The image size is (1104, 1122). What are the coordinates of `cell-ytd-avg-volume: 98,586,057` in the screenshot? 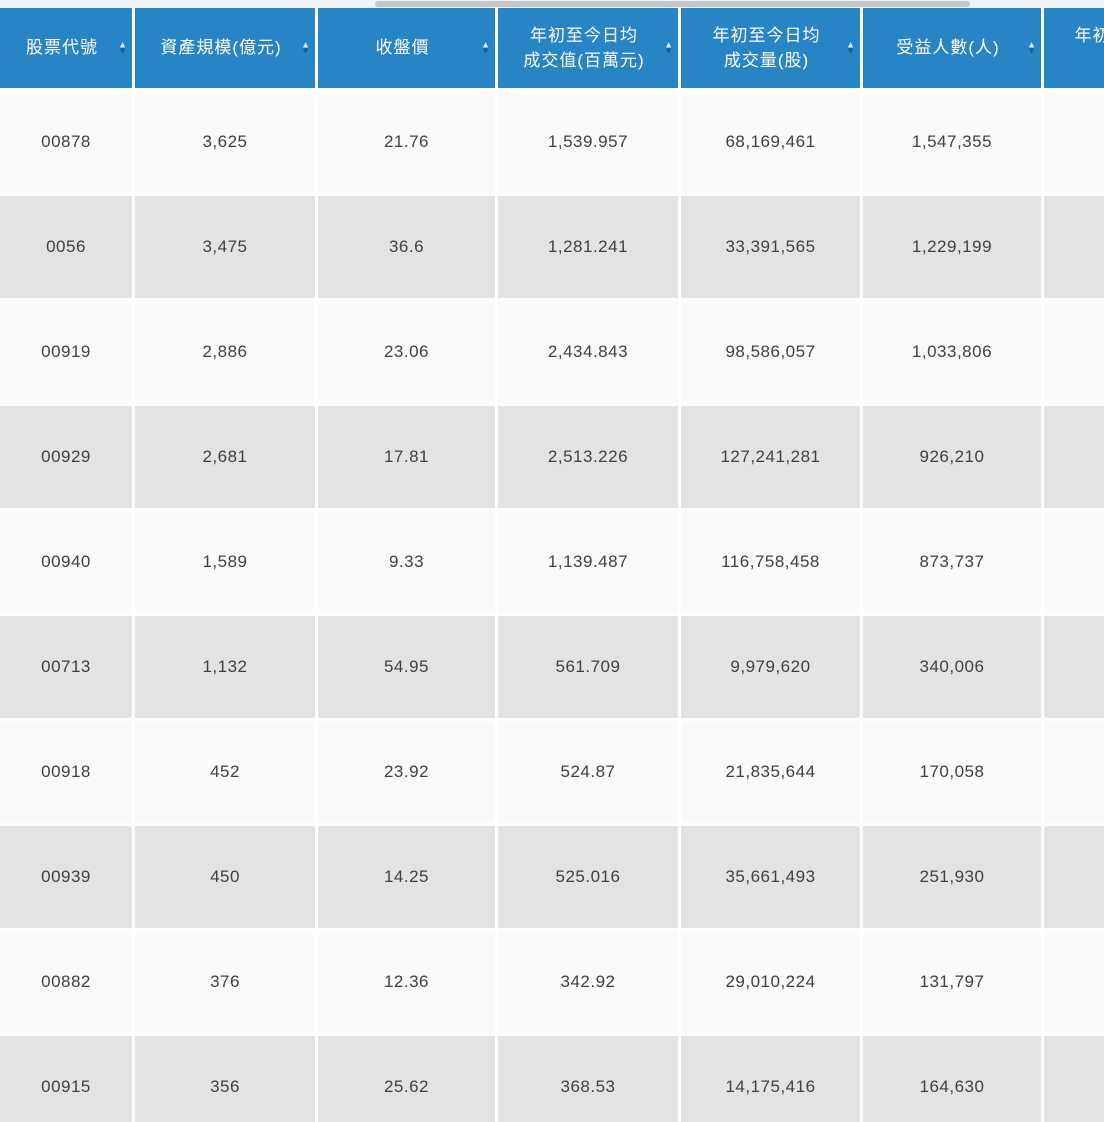 It's located at (770, 352).